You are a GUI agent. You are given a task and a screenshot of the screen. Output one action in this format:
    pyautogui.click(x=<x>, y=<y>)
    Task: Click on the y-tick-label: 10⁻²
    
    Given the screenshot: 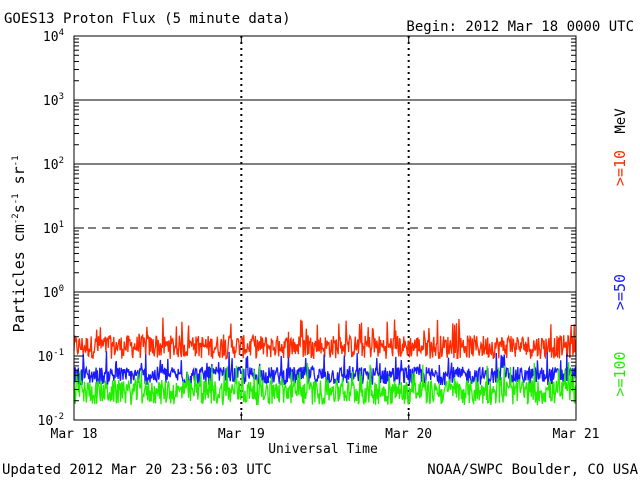 What is the action you would take?
    pyautogui.click(x=51, y=420)
    